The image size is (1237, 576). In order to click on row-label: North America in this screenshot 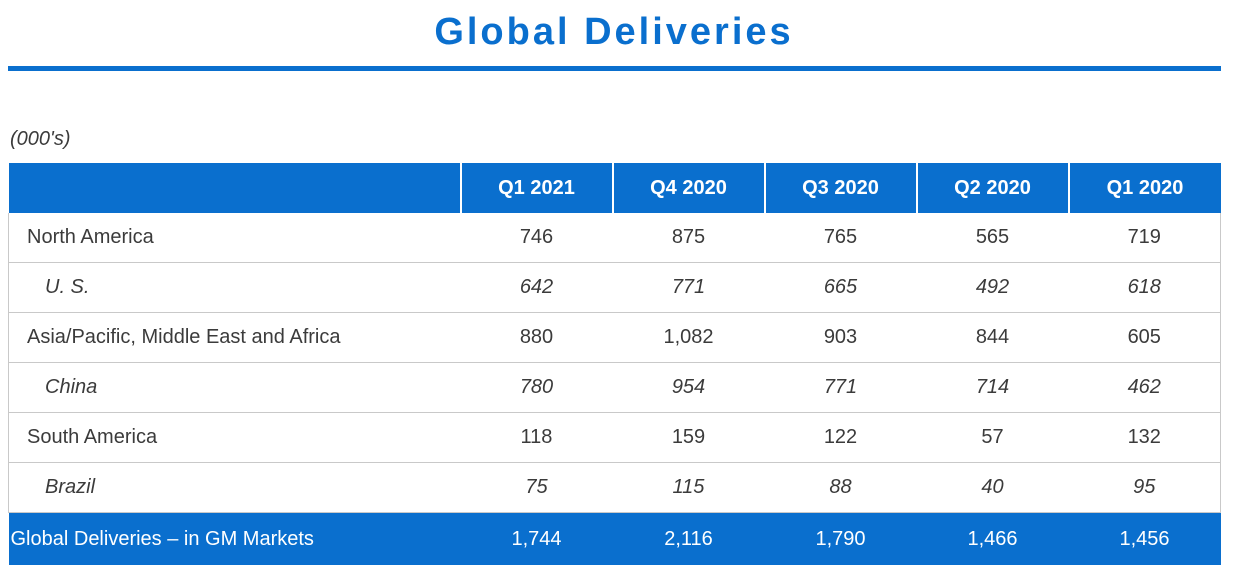, I will do `click(234, 238)`.